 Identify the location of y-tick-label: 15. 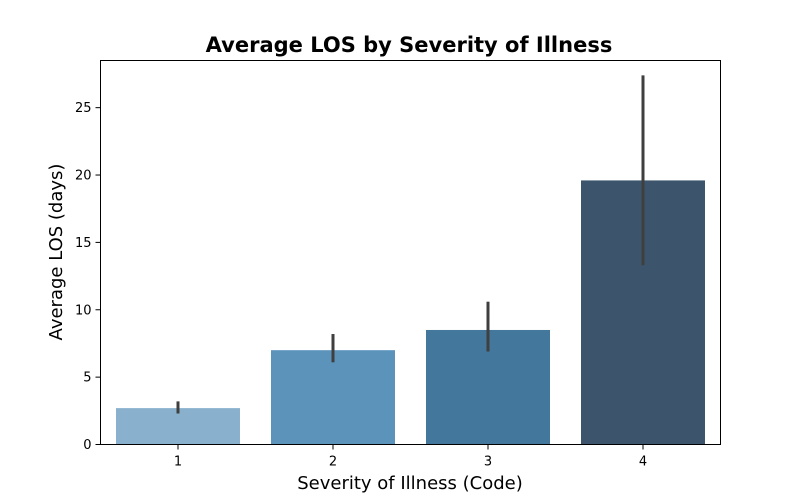
(83, 243).